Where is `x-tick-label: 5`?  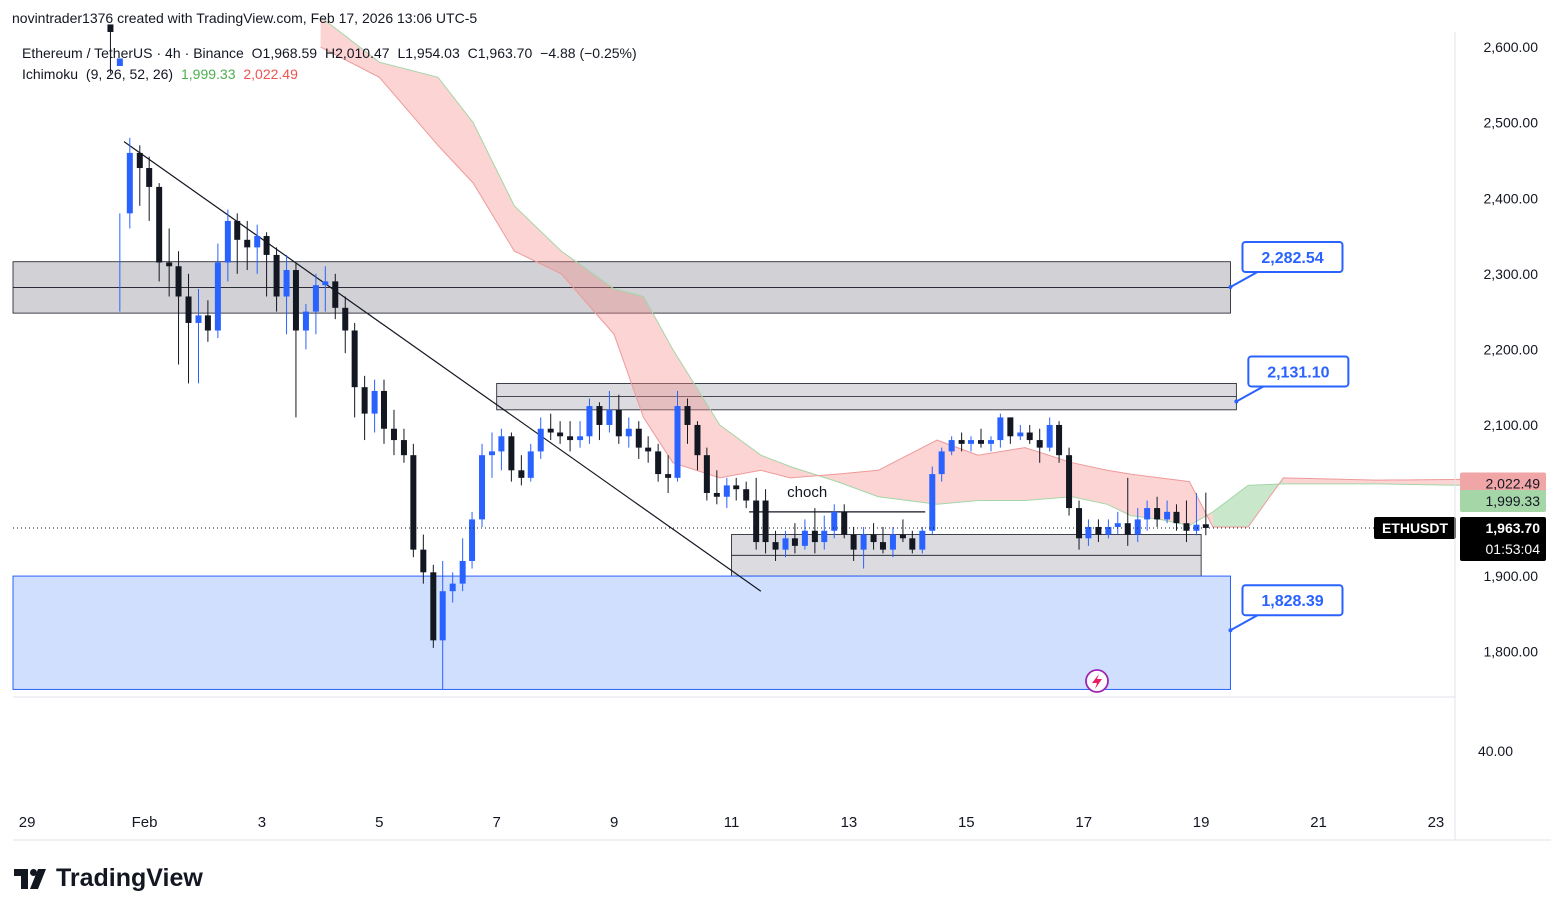
x-tick-label: 5 is located at coordinates (379, 822).